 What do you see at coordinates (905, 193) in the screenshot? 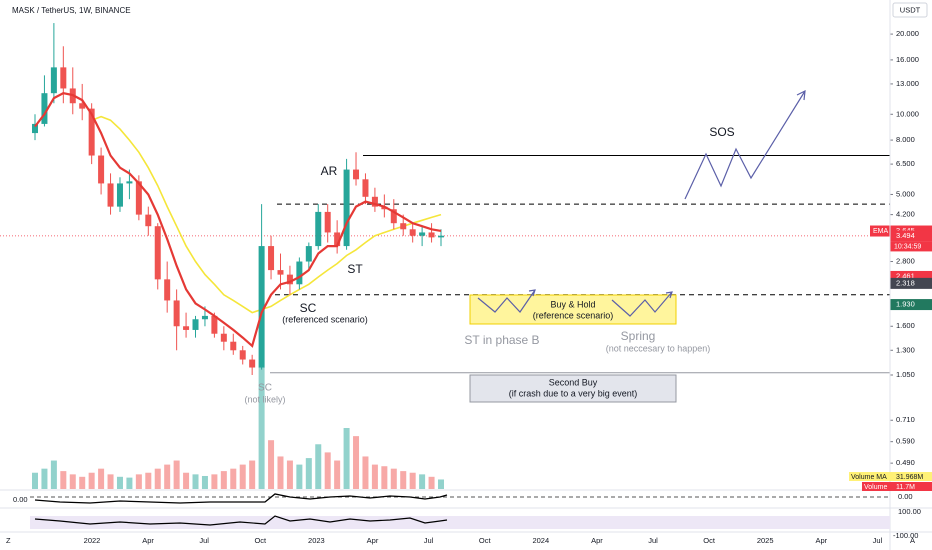
I see `y-tick-label: 5.000` at bounding box center [905, 193].